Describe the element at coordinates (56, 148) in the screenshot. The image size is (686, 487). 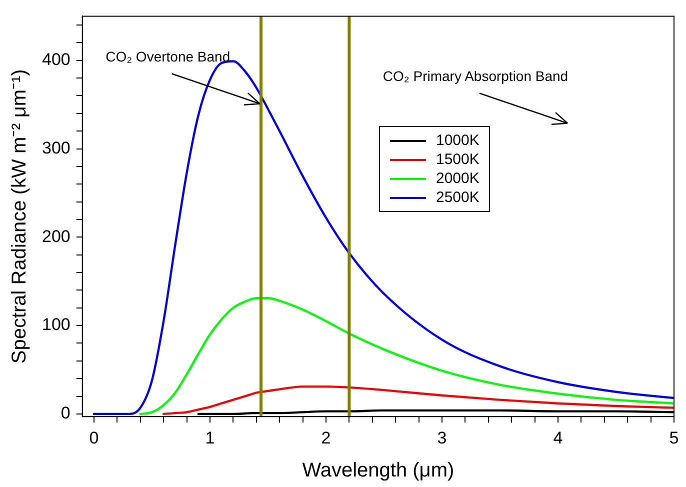
I see `y-tick-label: 300` at that location.